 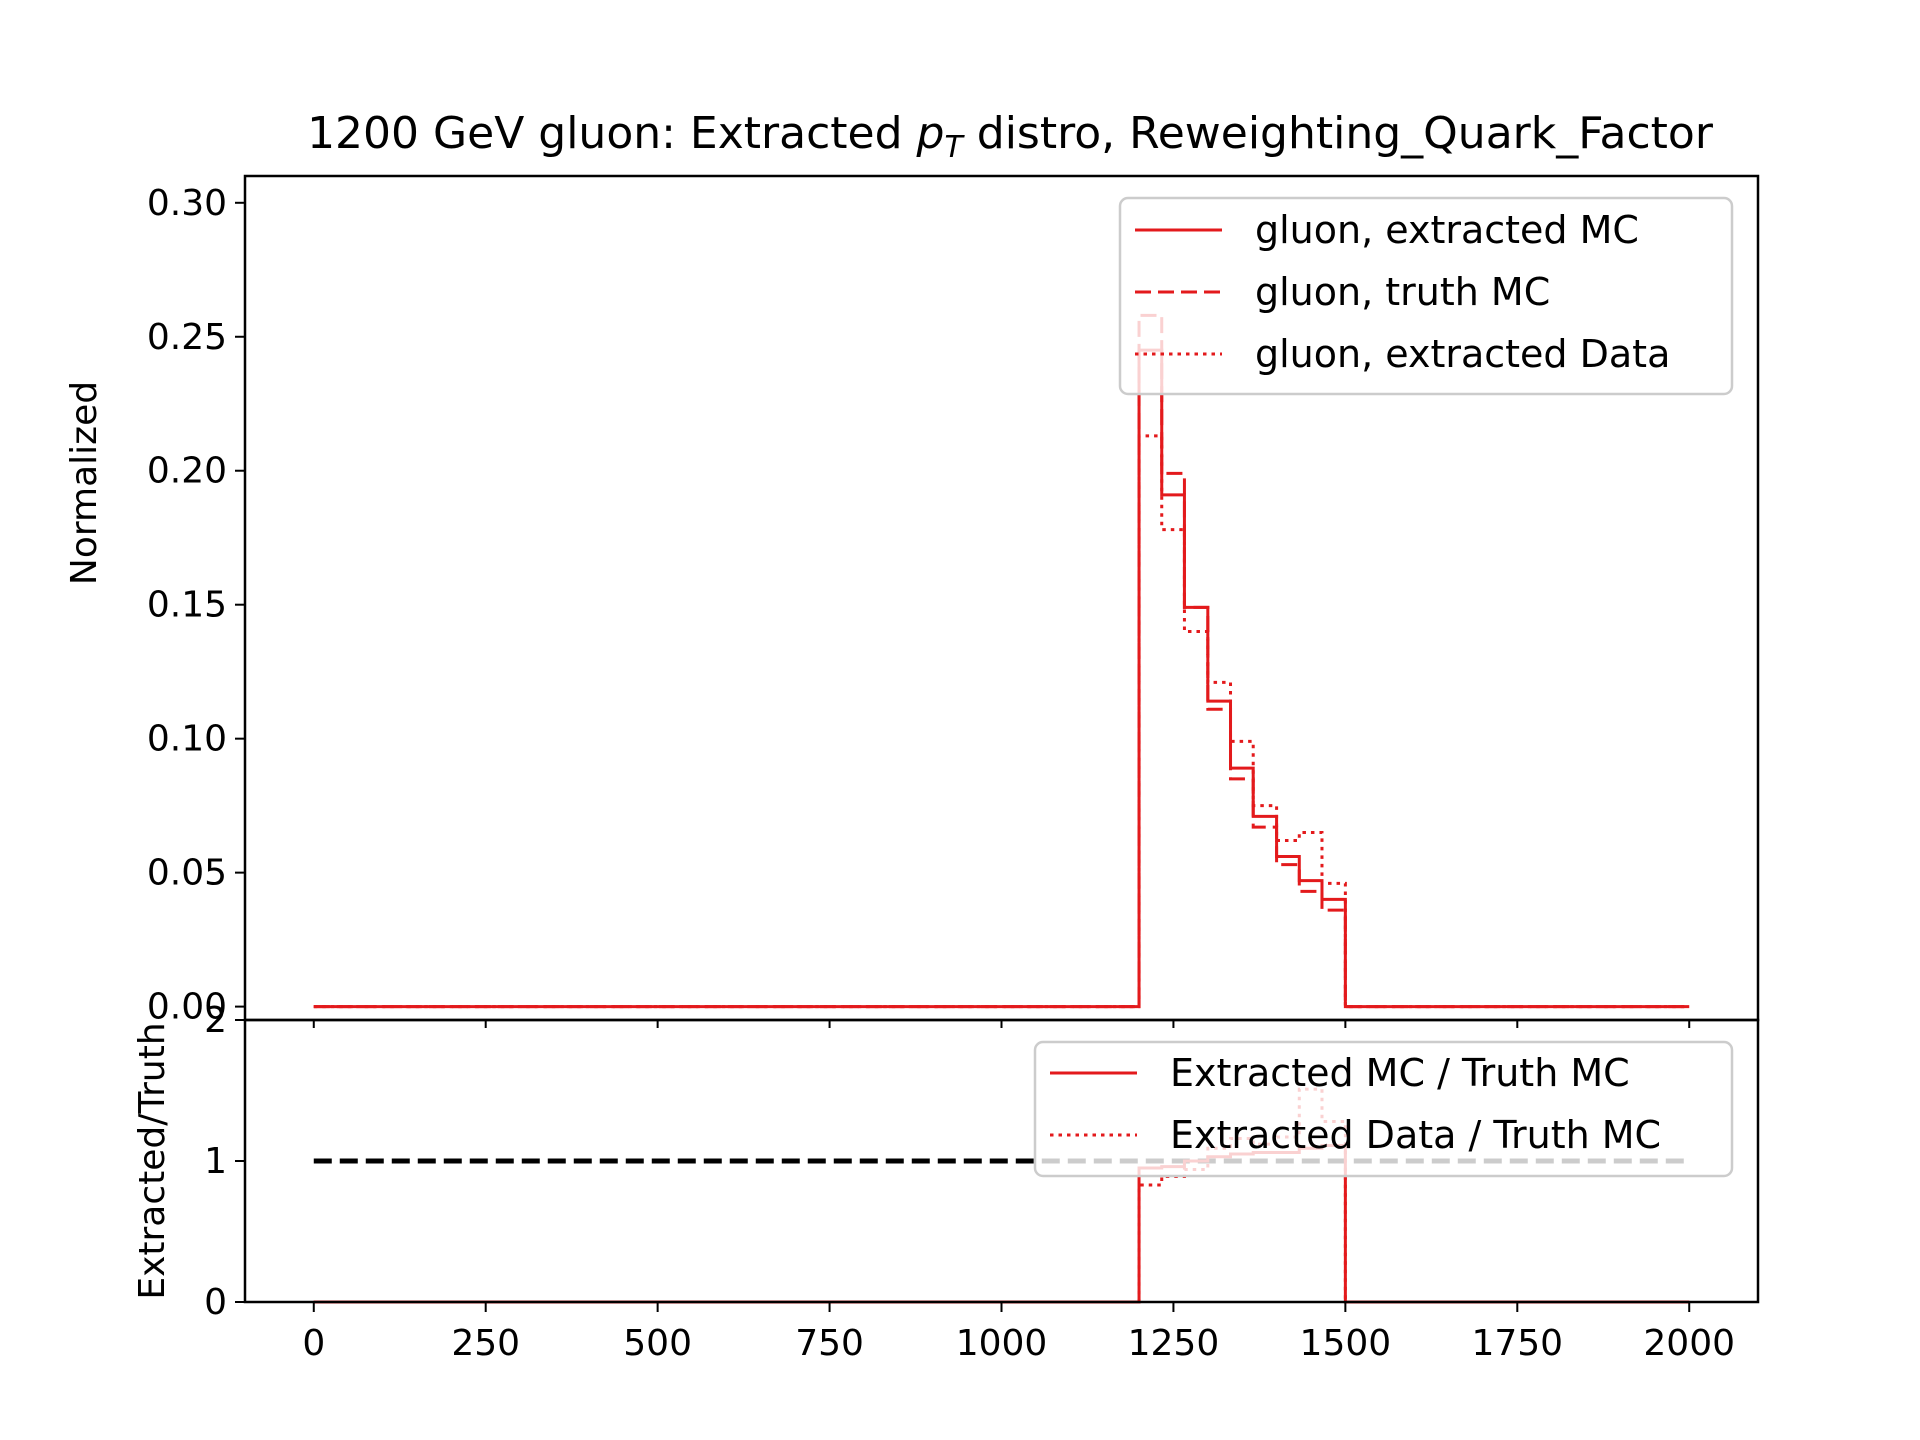 What do you see at coordinates (1462, 354) in the screenshot?
I see `legend-label-3: gluon, extracted Data` at bounding box center [1462, 354].